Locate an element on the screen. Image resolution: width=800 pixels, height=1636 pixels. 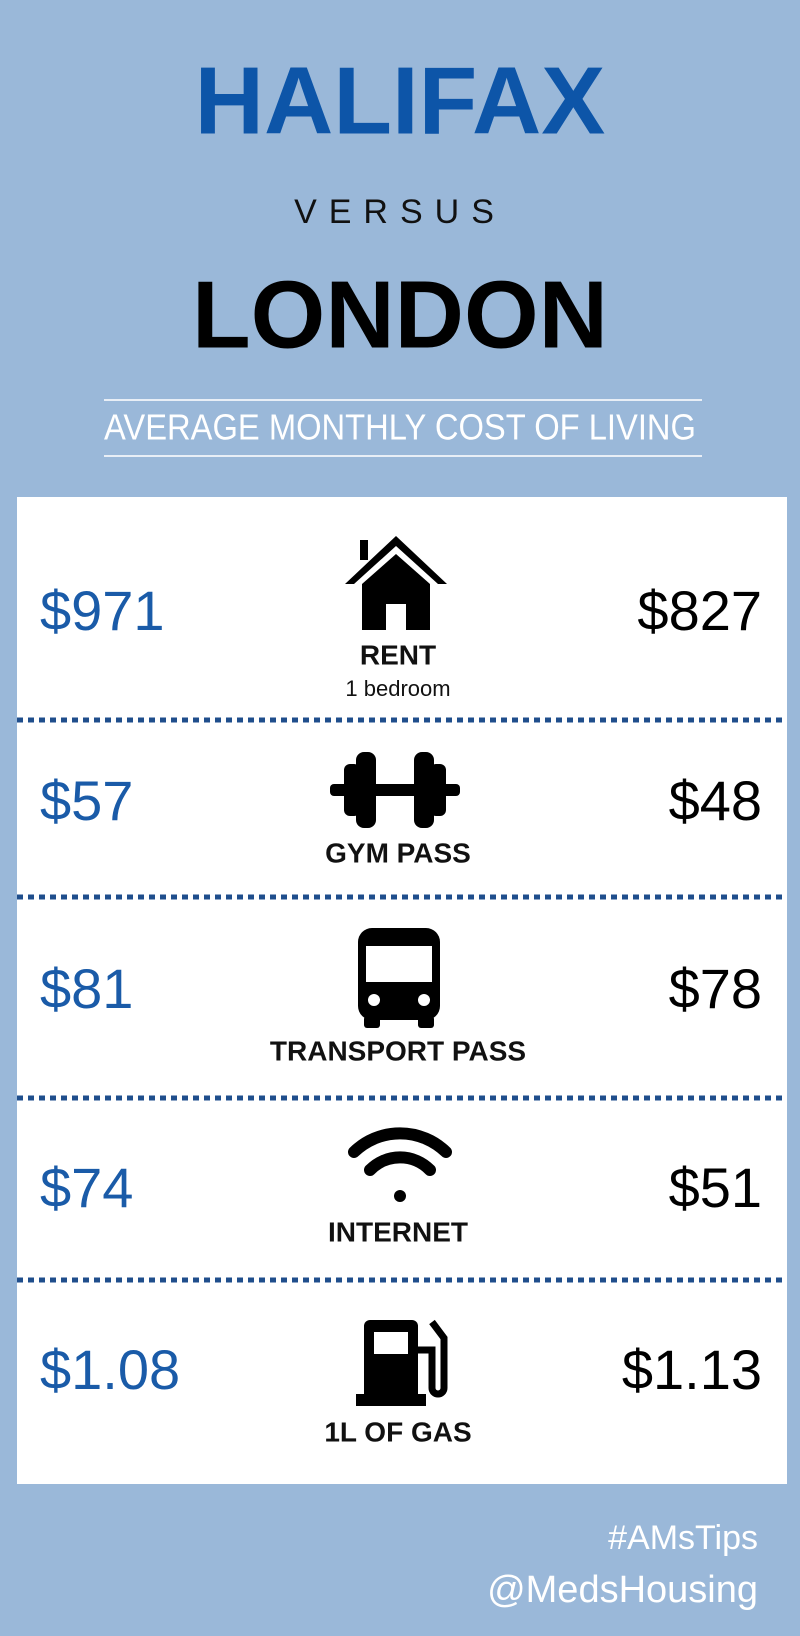
halifax-price: $57 is located at coordinates (86, 800).